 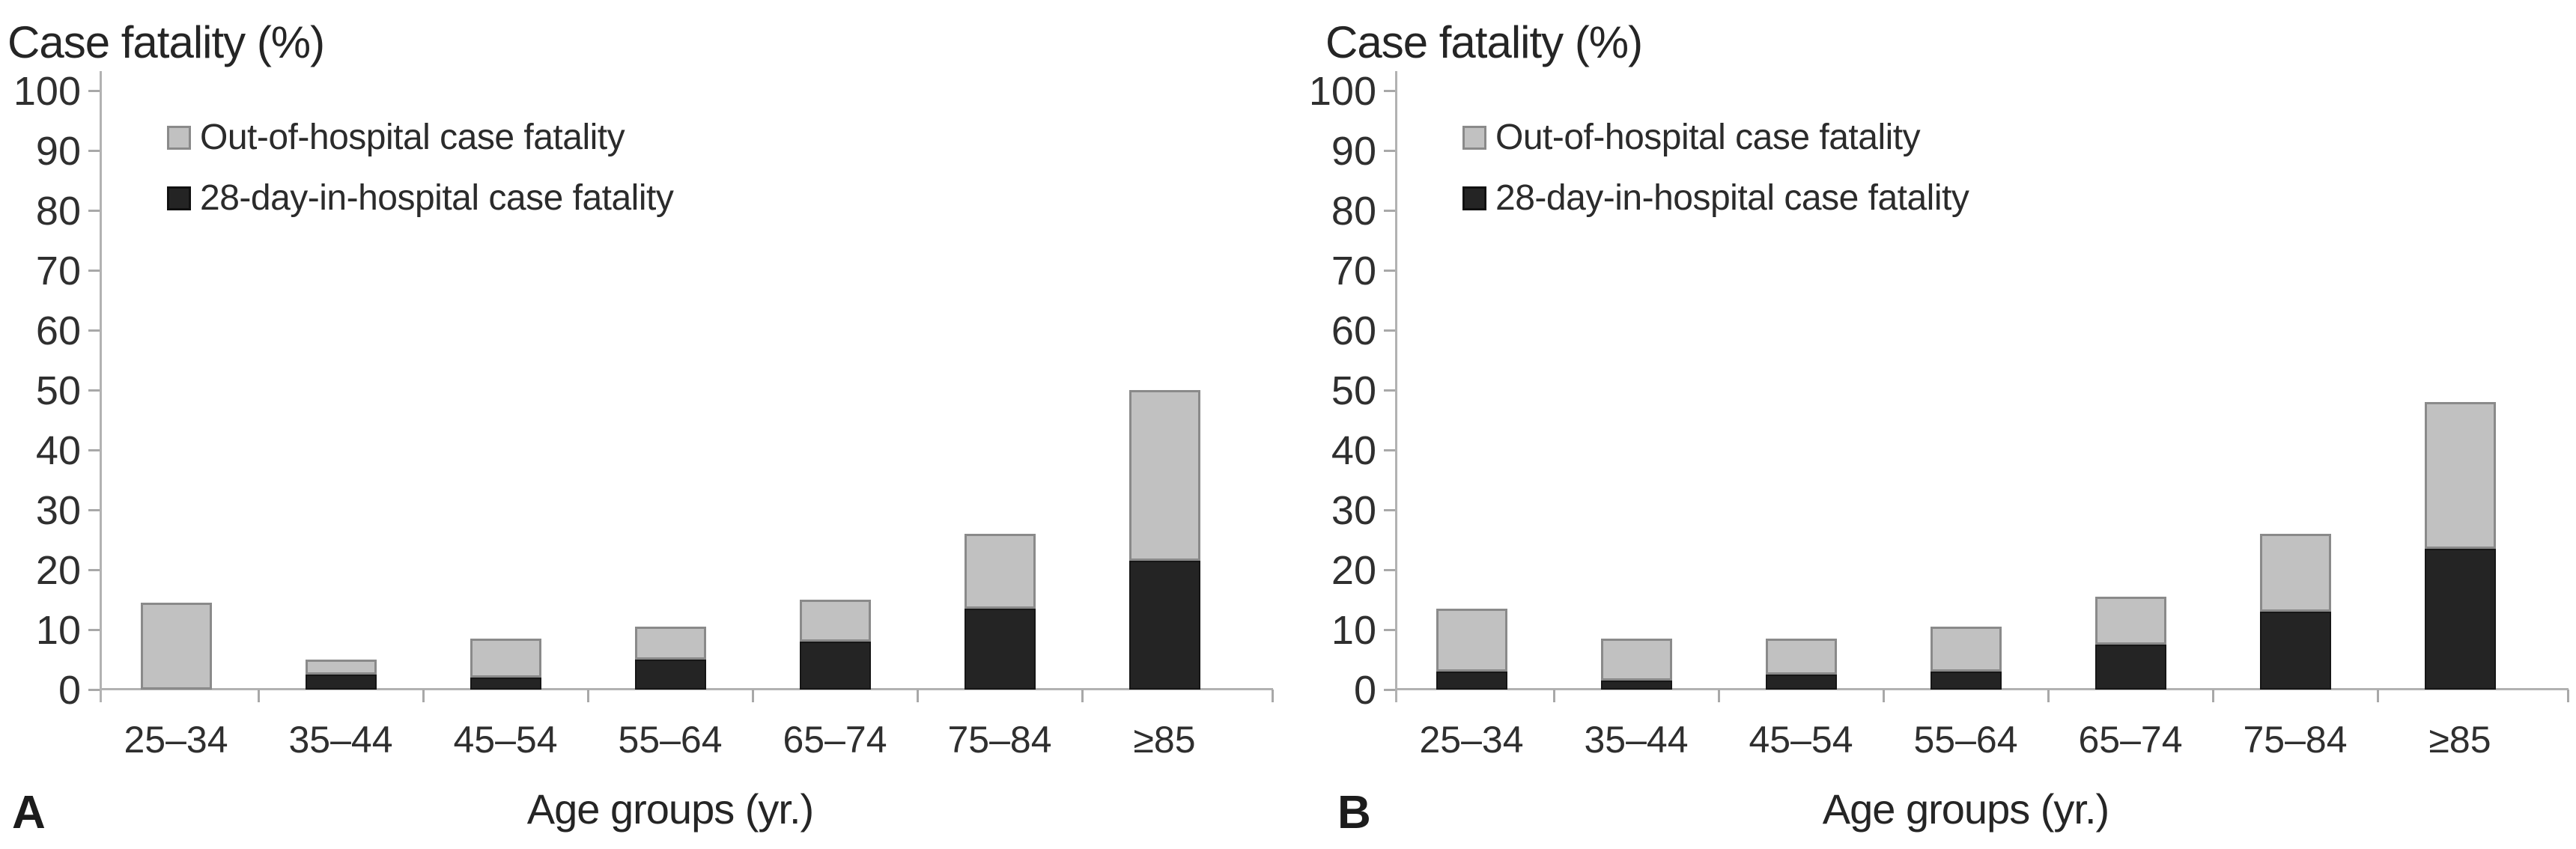 I want to click on x-category-label: 55–64, so click(x=670, y=740).